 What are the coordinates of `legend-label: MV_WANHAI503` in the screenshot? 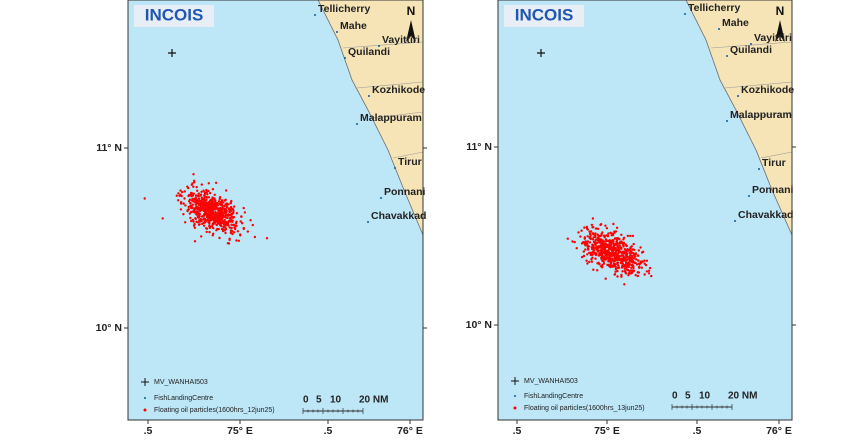 It's located at (551, 381).